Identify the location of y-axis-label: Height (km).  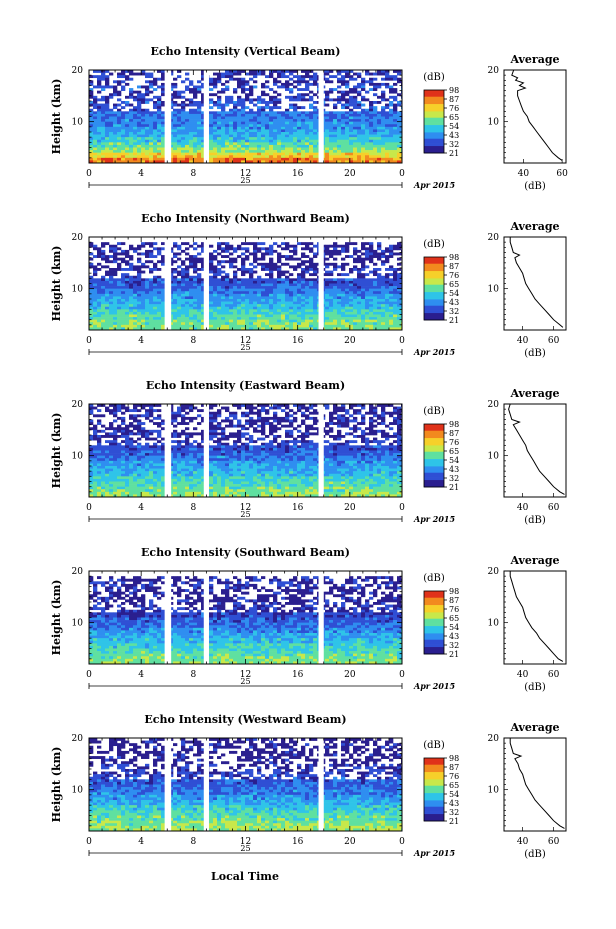
(56, 117).